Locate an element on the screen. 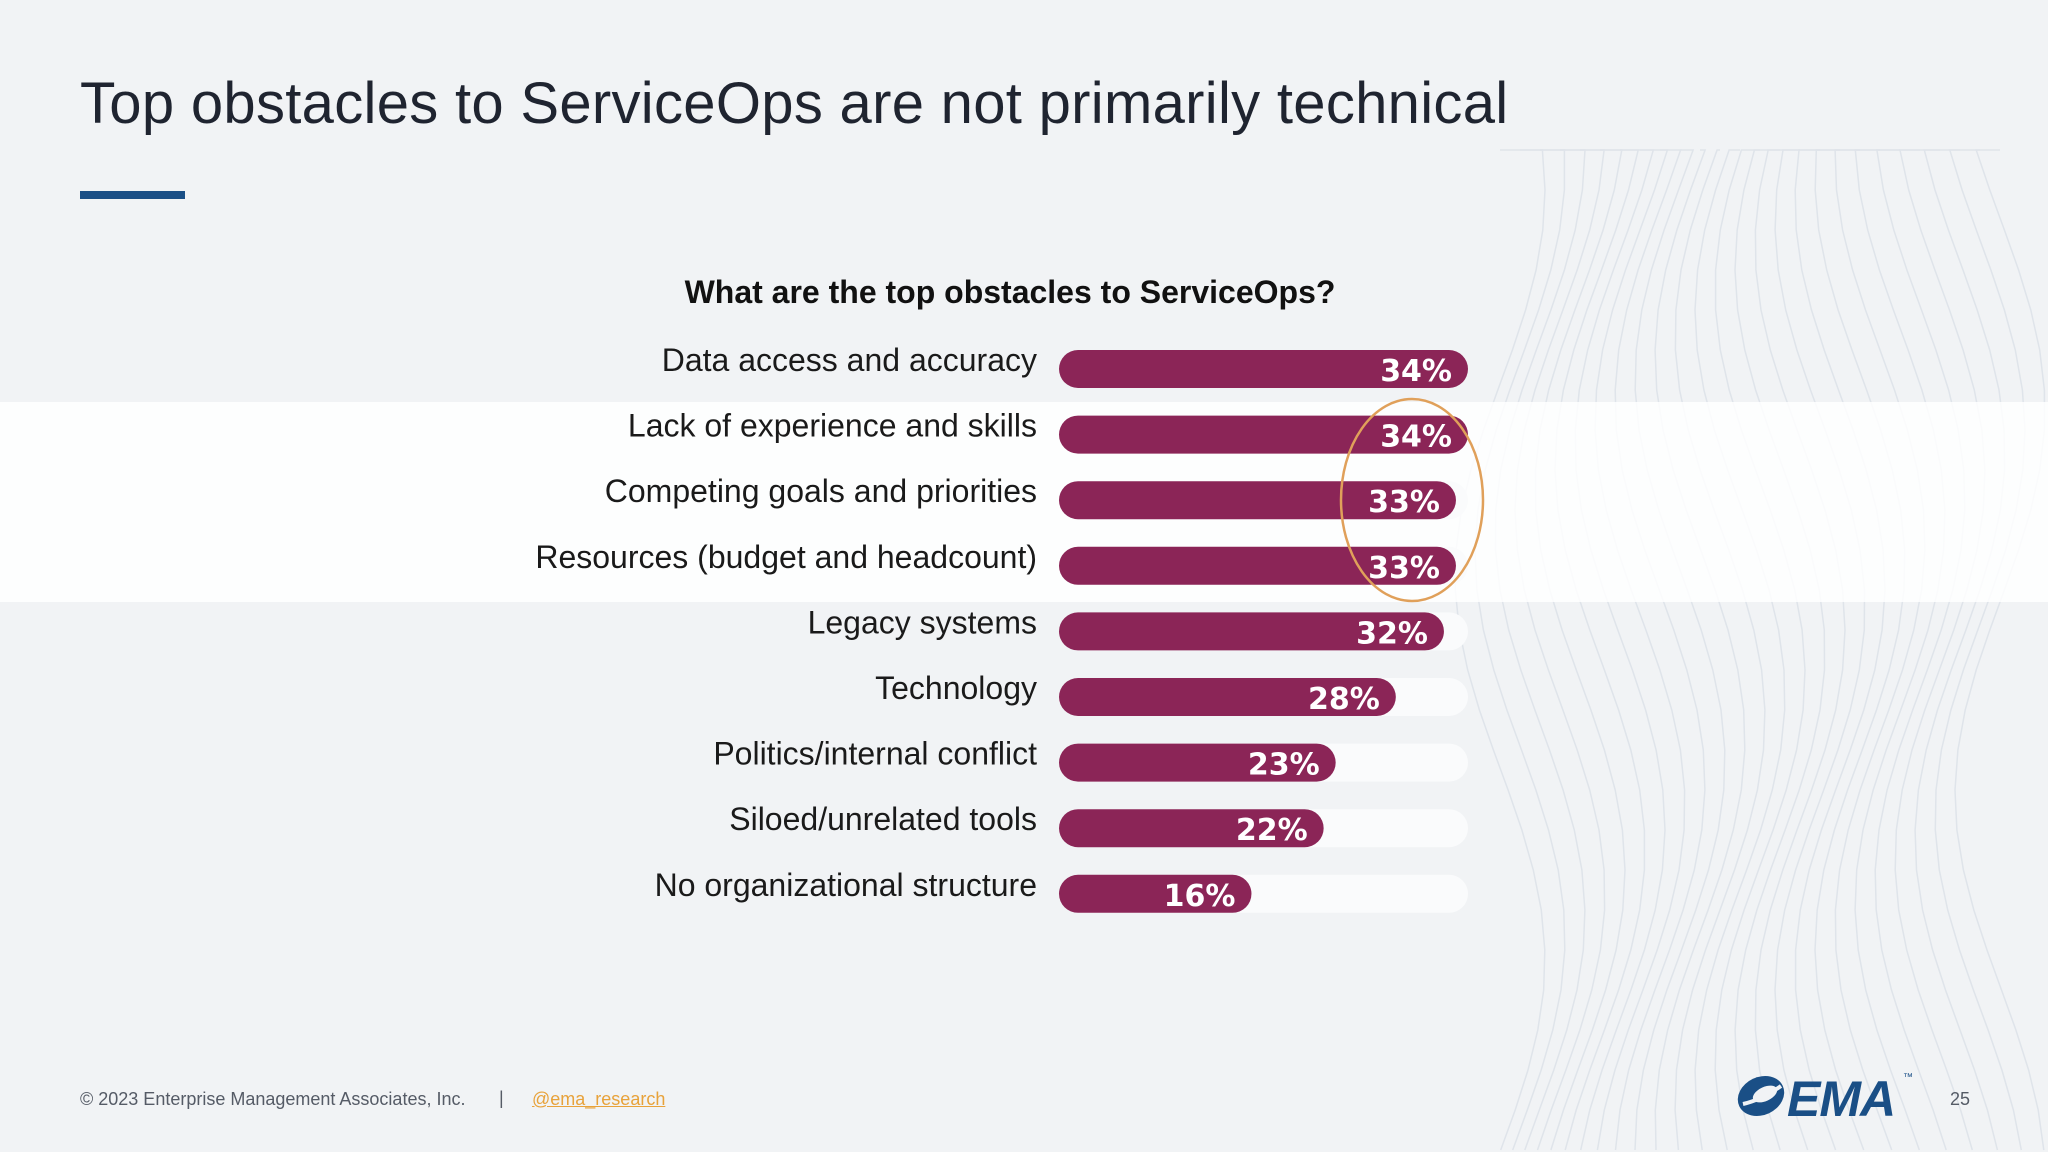 This screenshot has width=2048, height=1152. bar-value-label: 16% is located at coordinates (1200, 896).